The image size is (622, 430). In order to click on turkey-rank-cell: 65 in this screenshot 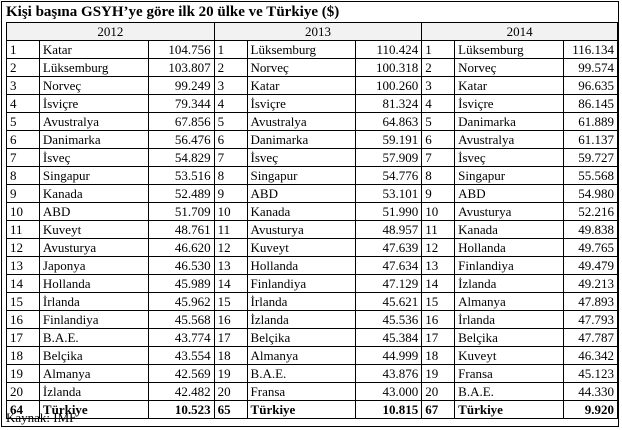, I will do `click(230, 409)`.